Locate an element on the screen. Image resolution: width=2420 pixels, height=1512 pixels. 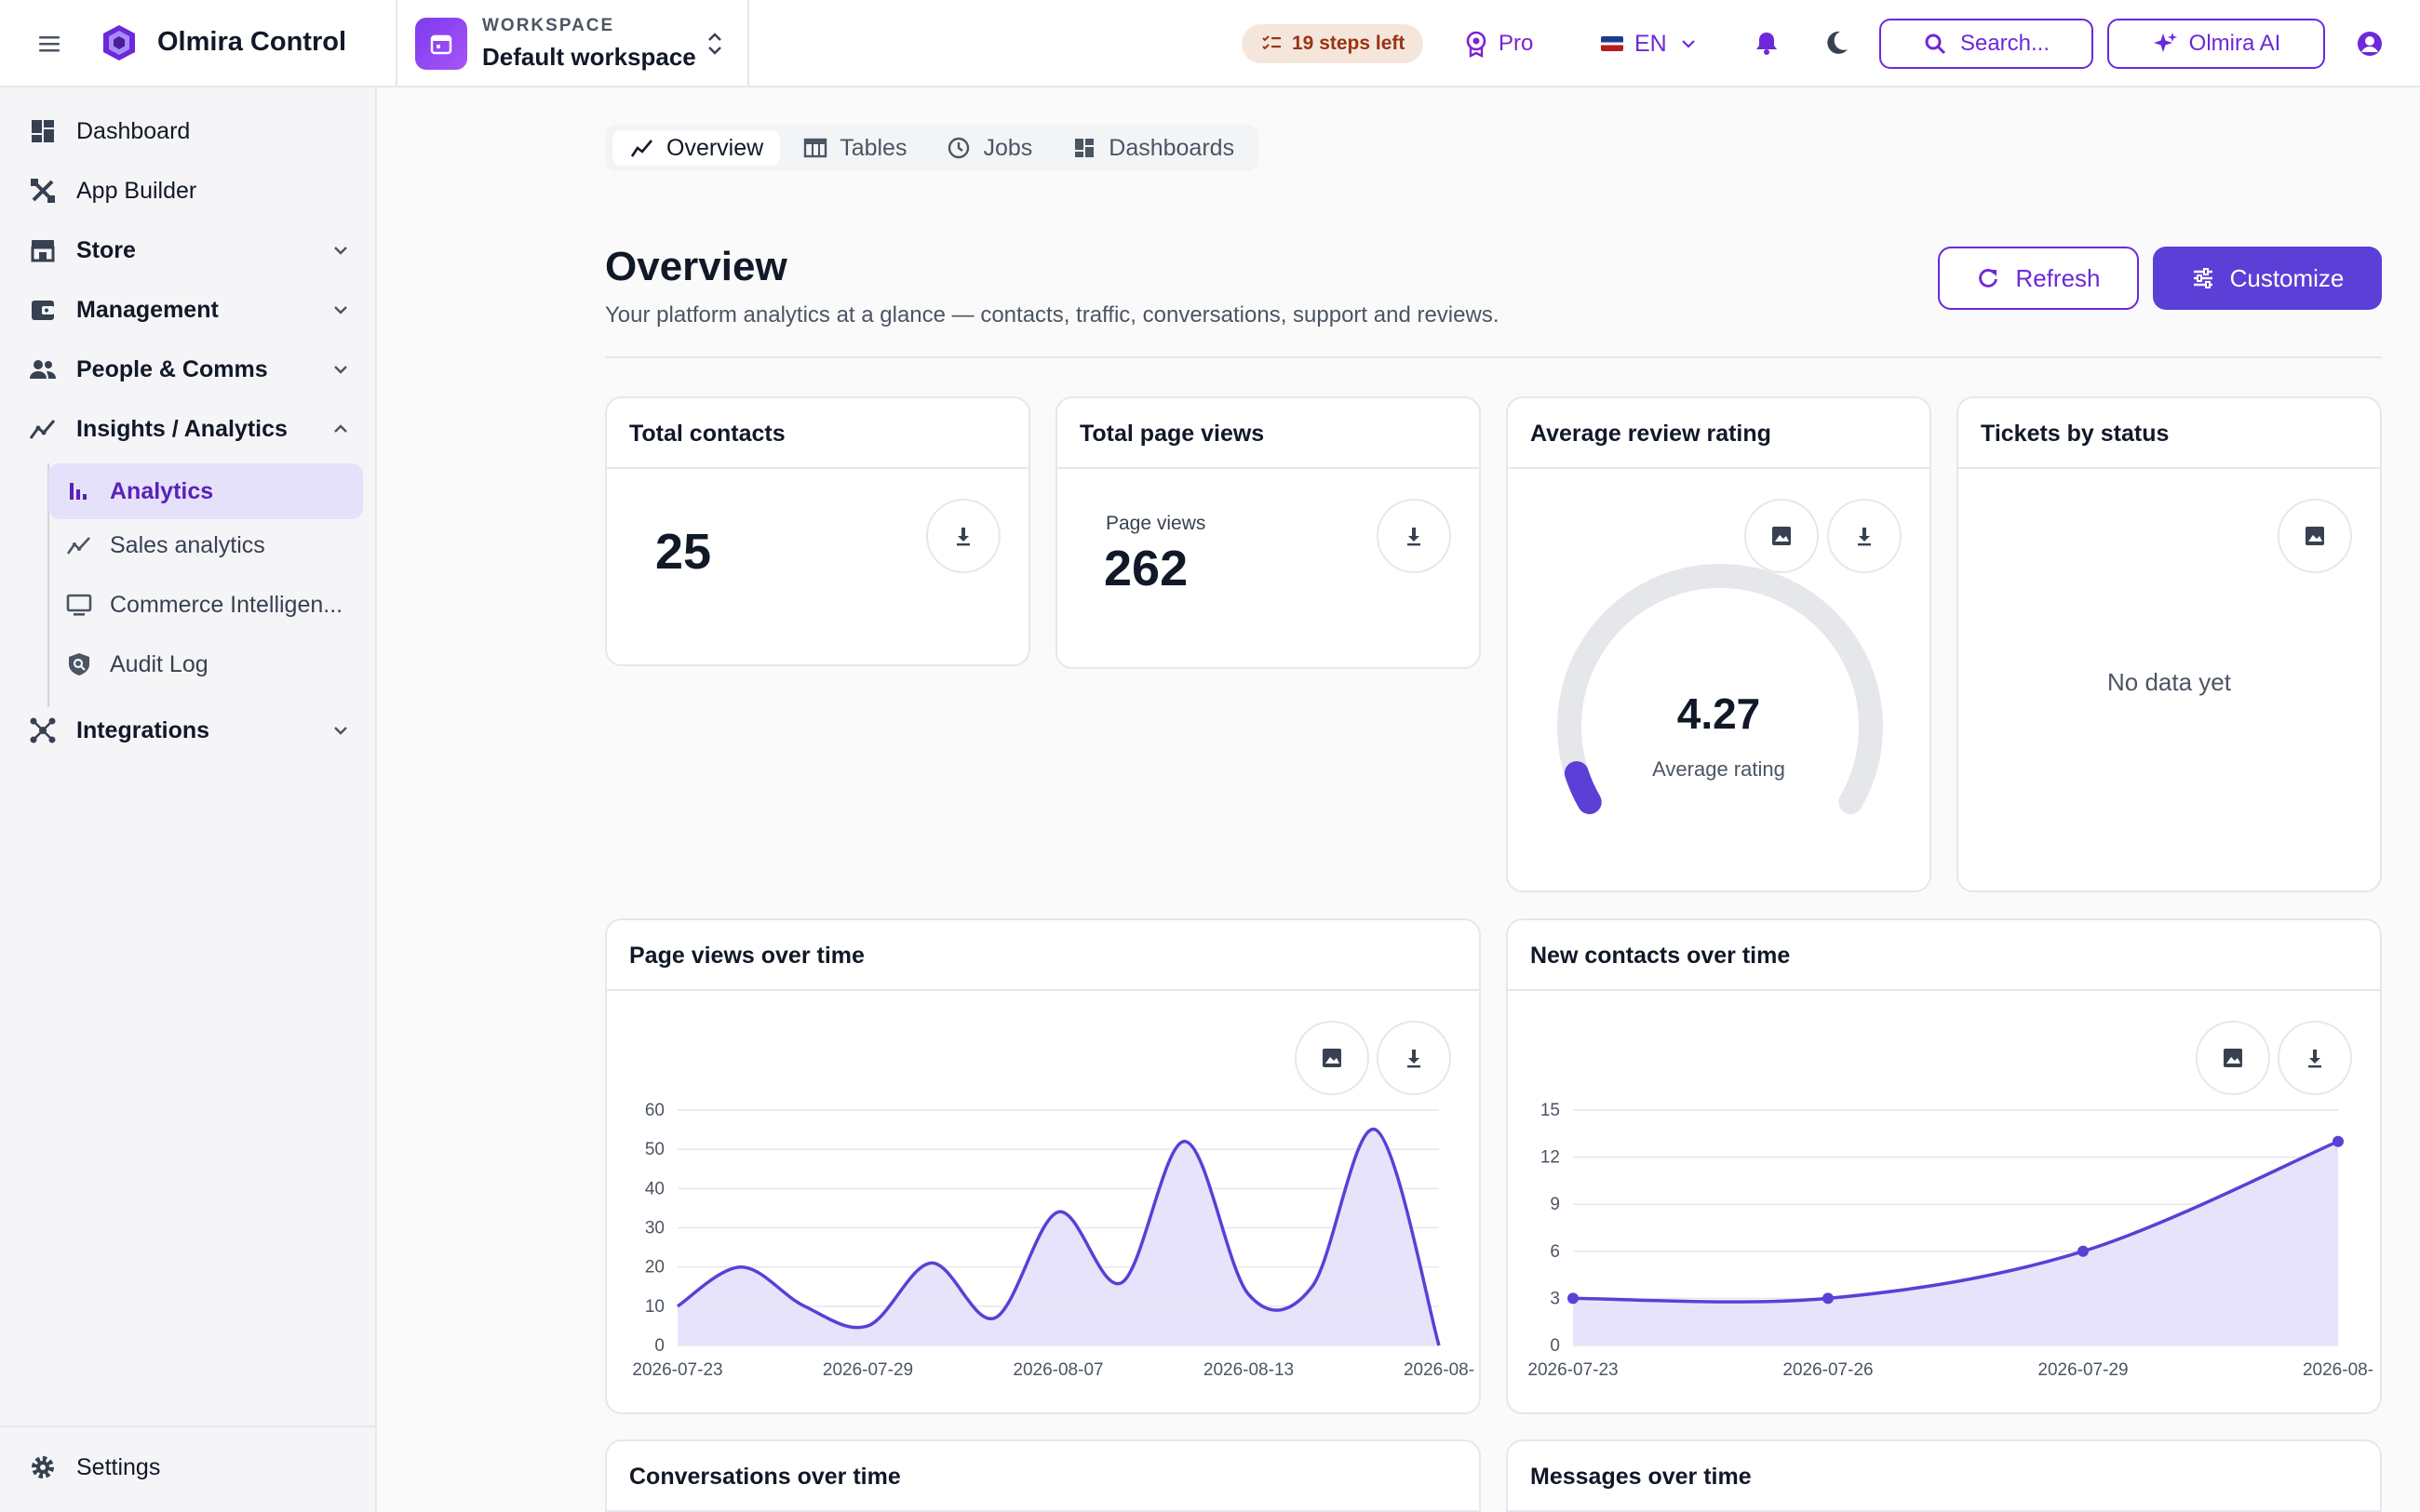
shield-icon is located at coordinates (79, 664).